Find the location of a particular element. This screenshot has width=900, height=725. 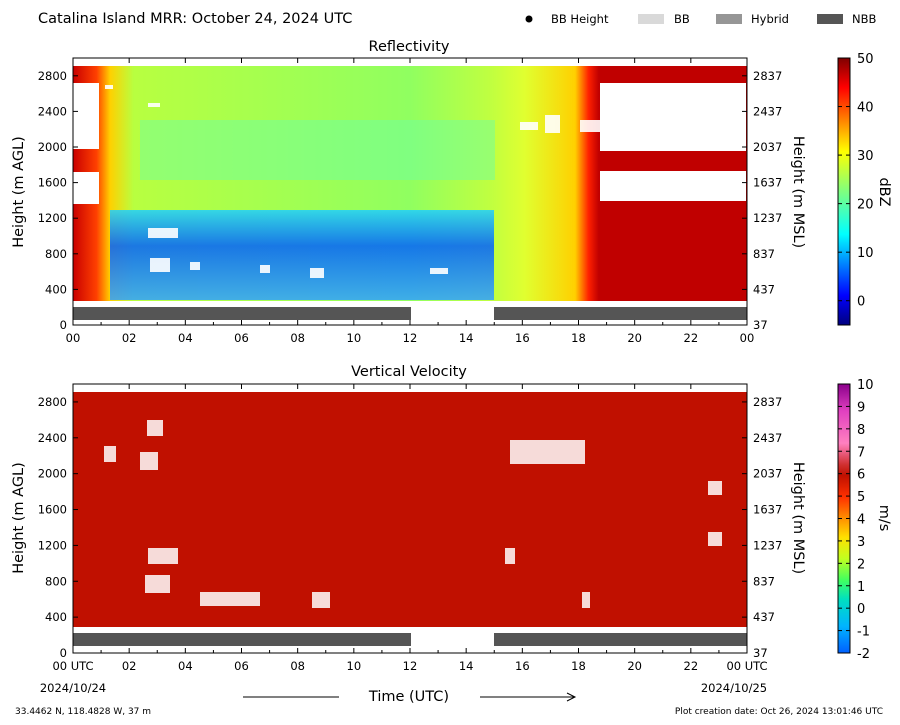

reflectivity-y-tick-label-right: 2037 is located at coordinates (767, 147).